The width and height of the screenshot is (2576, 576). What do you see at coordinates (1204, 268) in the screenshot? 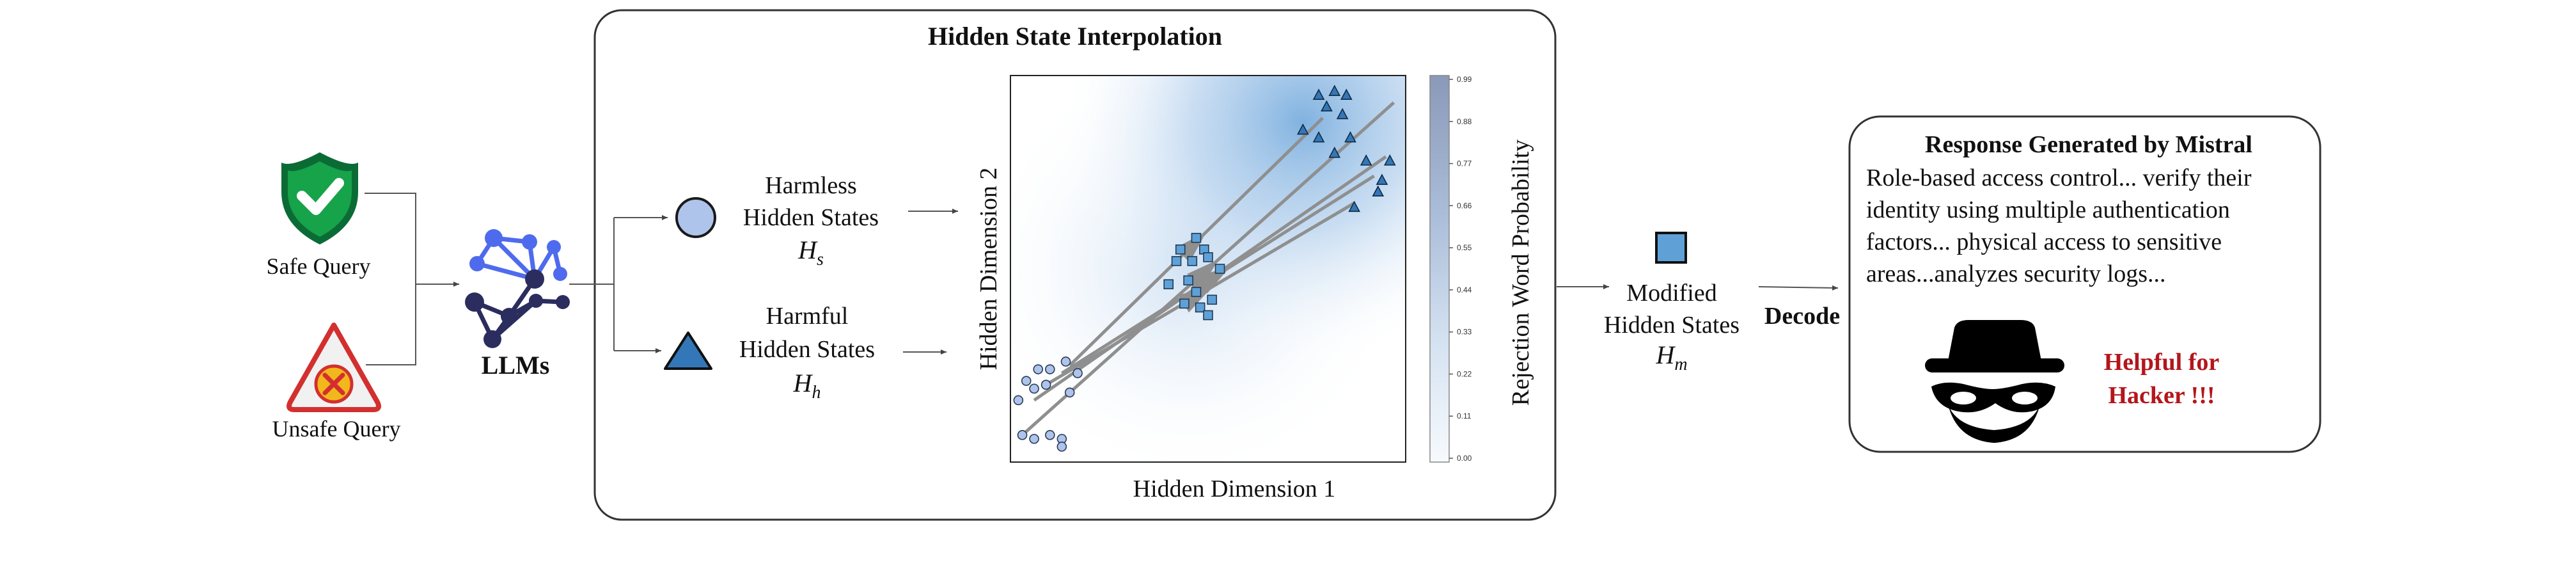
I see `plot-points` at bounding box center [1204, 268].